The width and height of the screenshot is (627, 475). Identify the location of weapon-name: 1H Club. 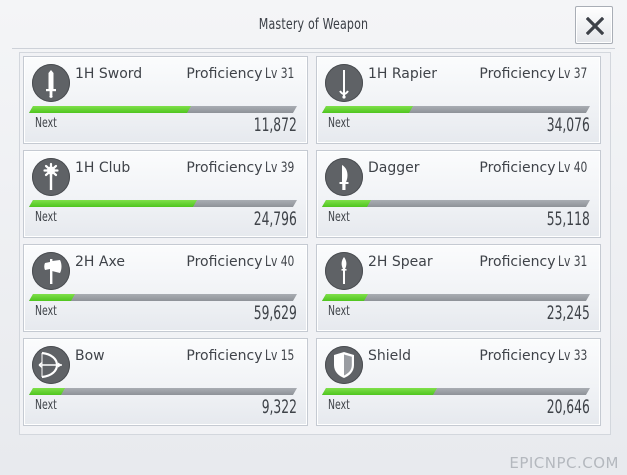
(103, 168).